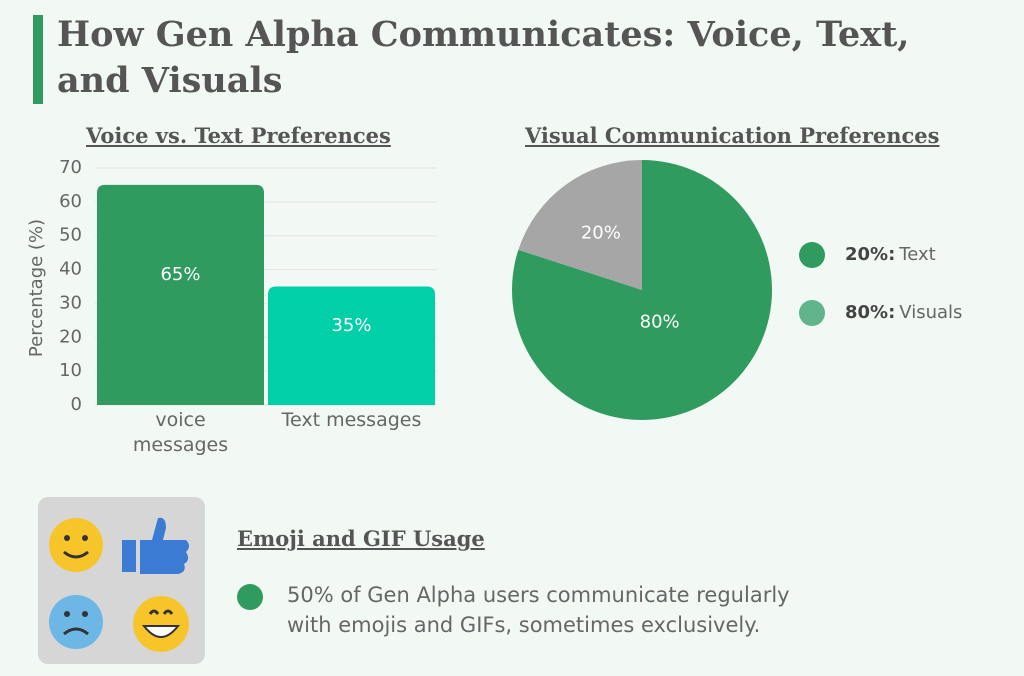 This screenshot has height=676, width=1024. What do you see at coordinates (351, 420) in the screenshot?
I see `x-tick-label: Text messages` at bounding box center [351, 420].